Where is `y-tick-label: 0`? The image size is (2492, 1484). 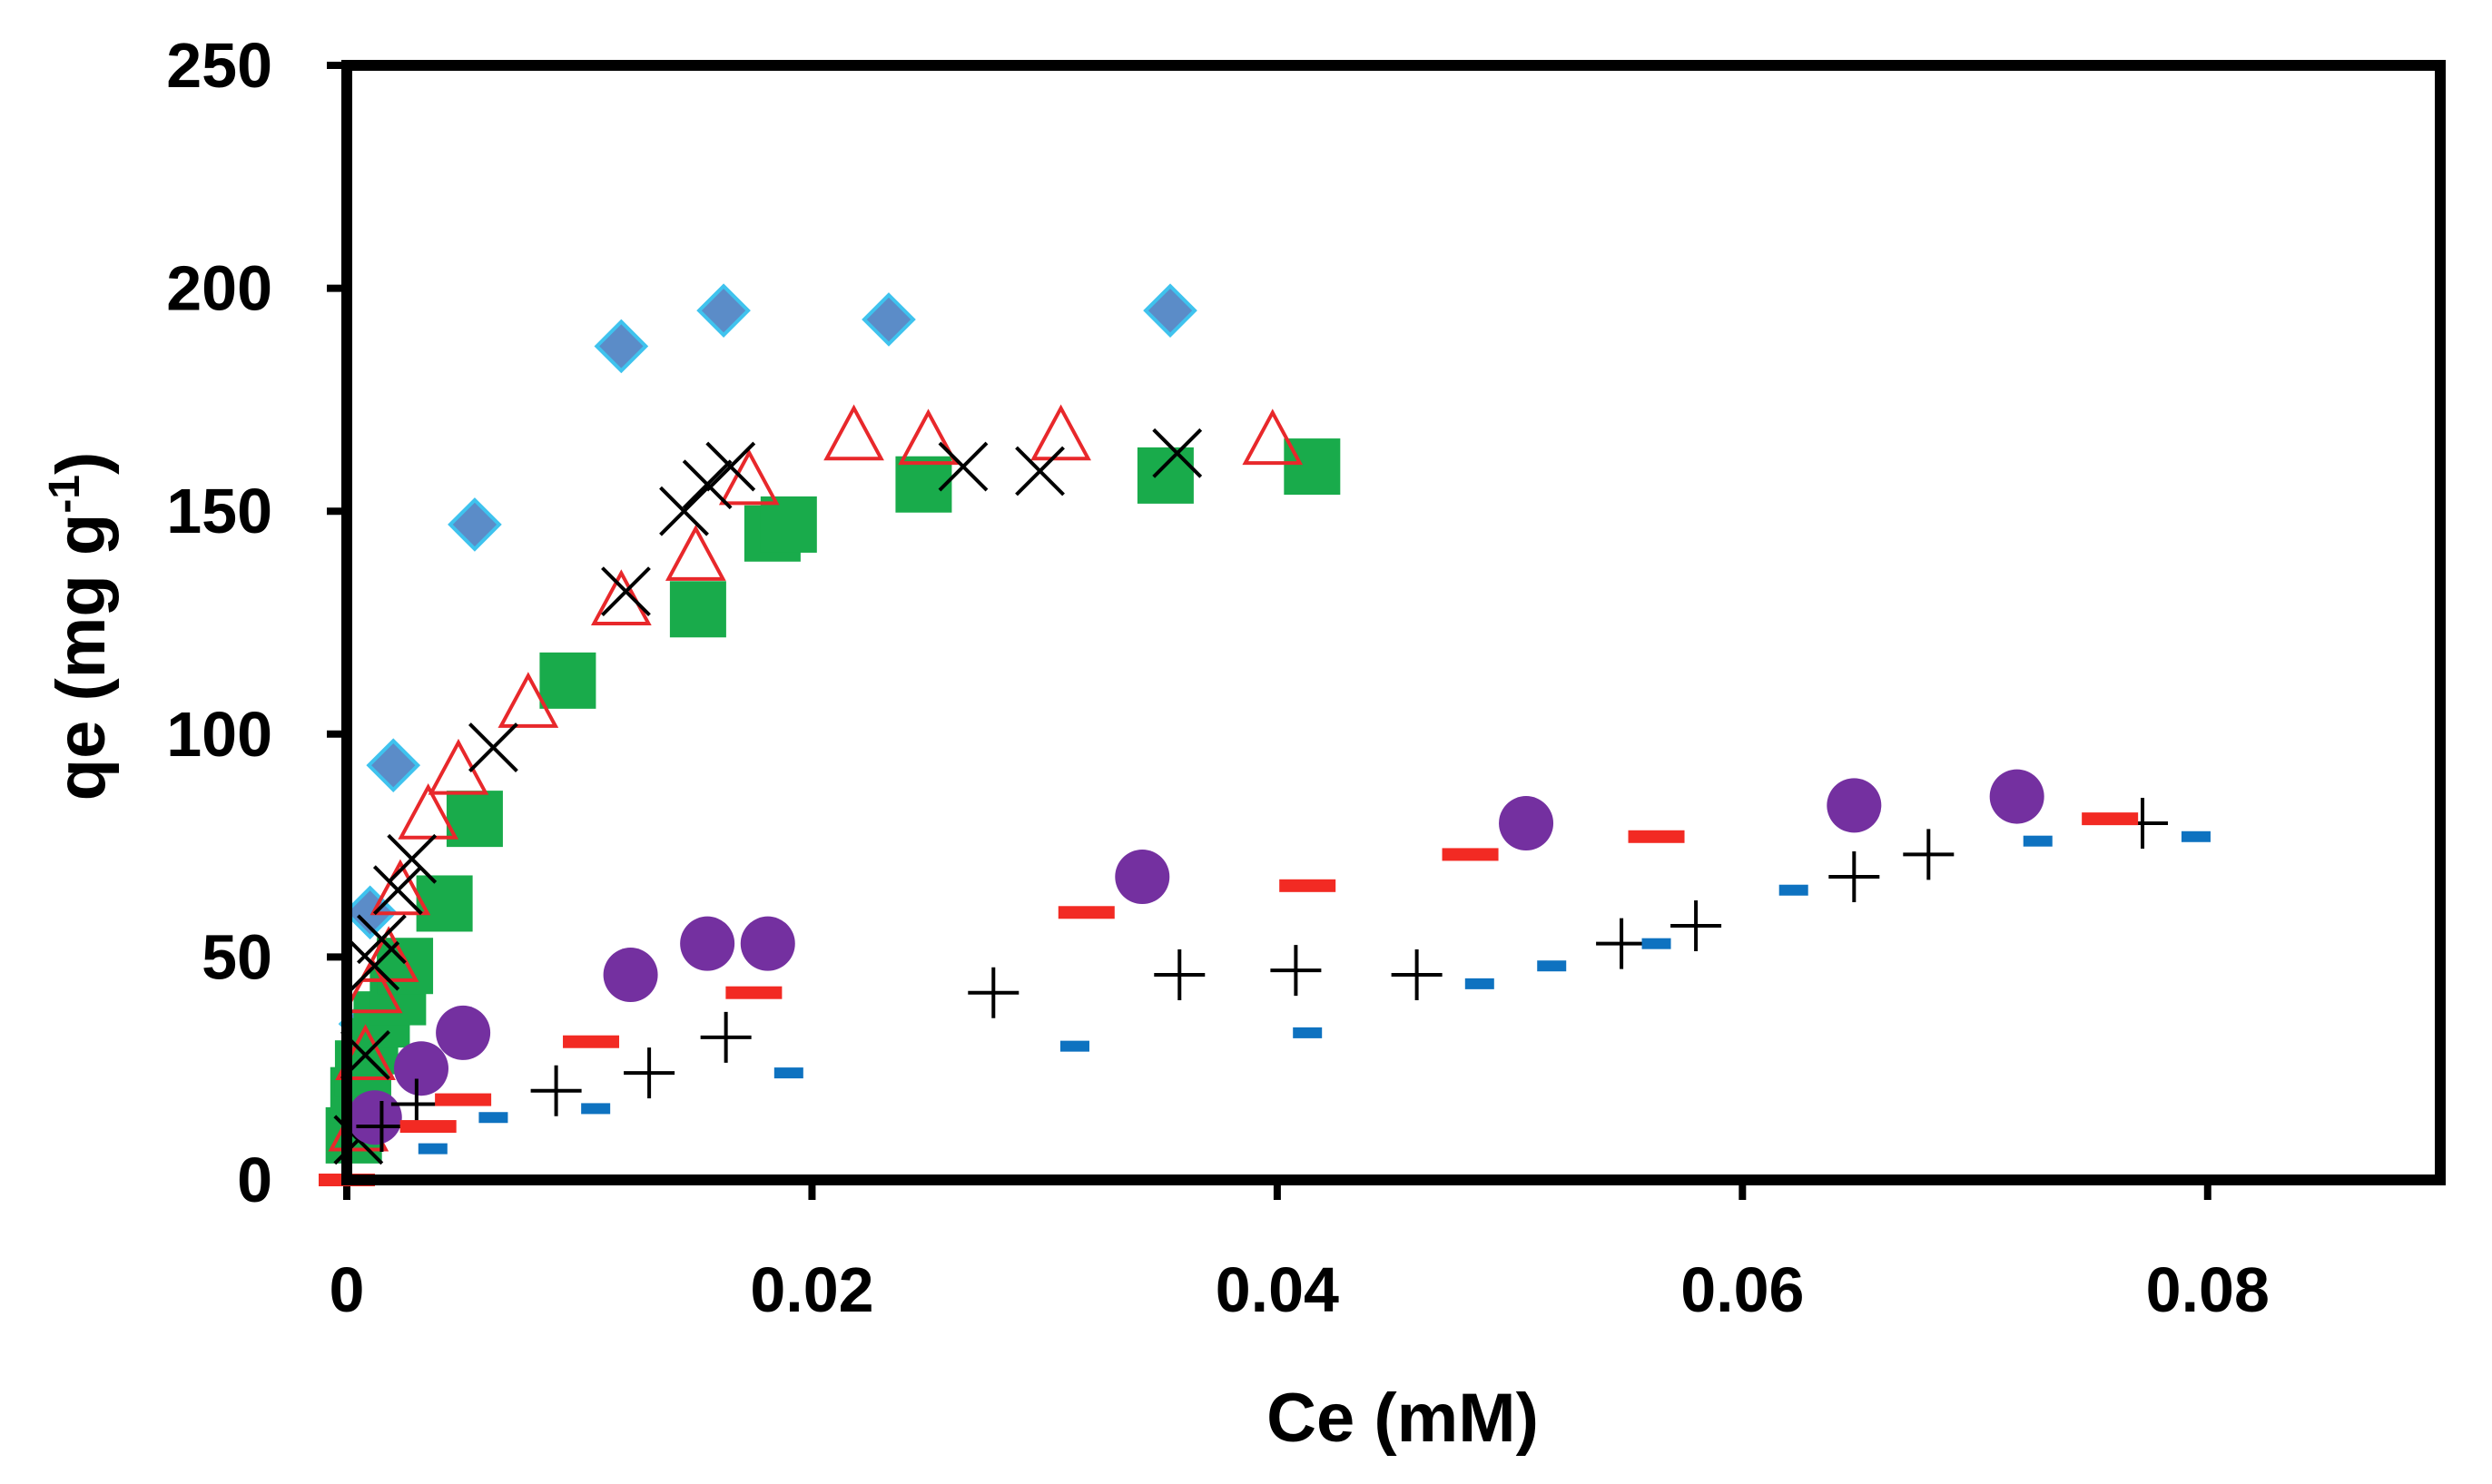
y-tick-label: 0 is located at coordinates (254, 1180).